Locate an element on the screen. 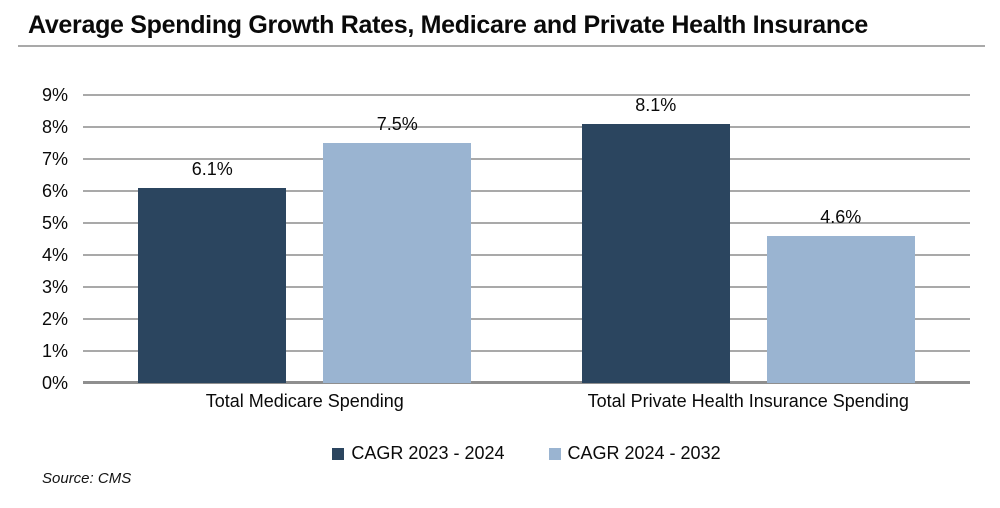 The height and width of the screenshot is (508, 1000). legend-item: CAGR 2023 - 2024 is located at coordinates (418, 453).